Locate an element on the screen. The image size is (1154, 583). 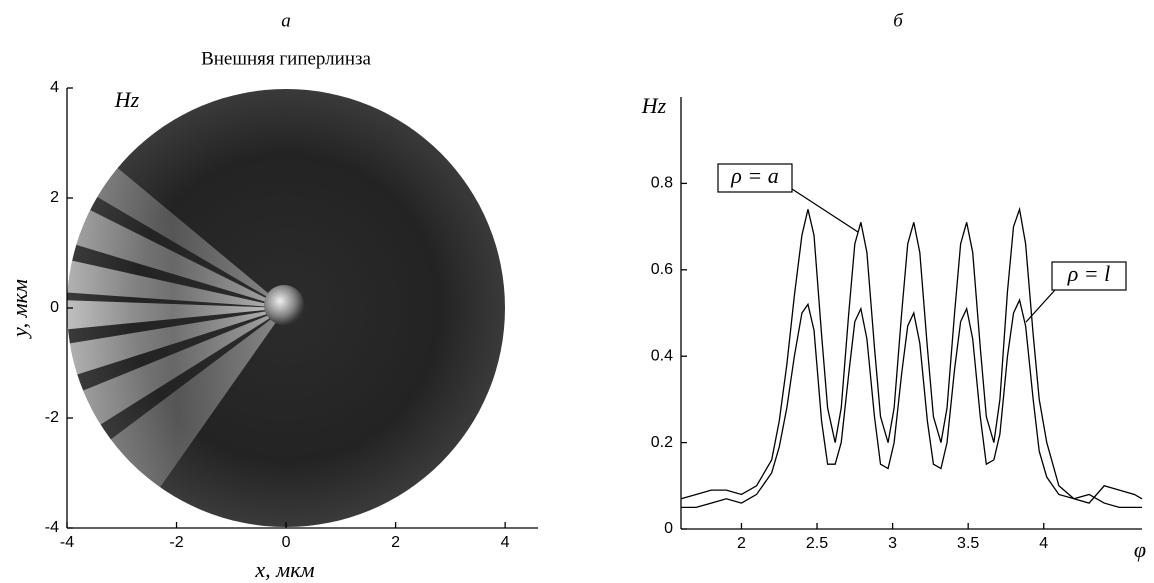
chart-title: Внешняя гиперлинза is located at coordinates (286, 58).